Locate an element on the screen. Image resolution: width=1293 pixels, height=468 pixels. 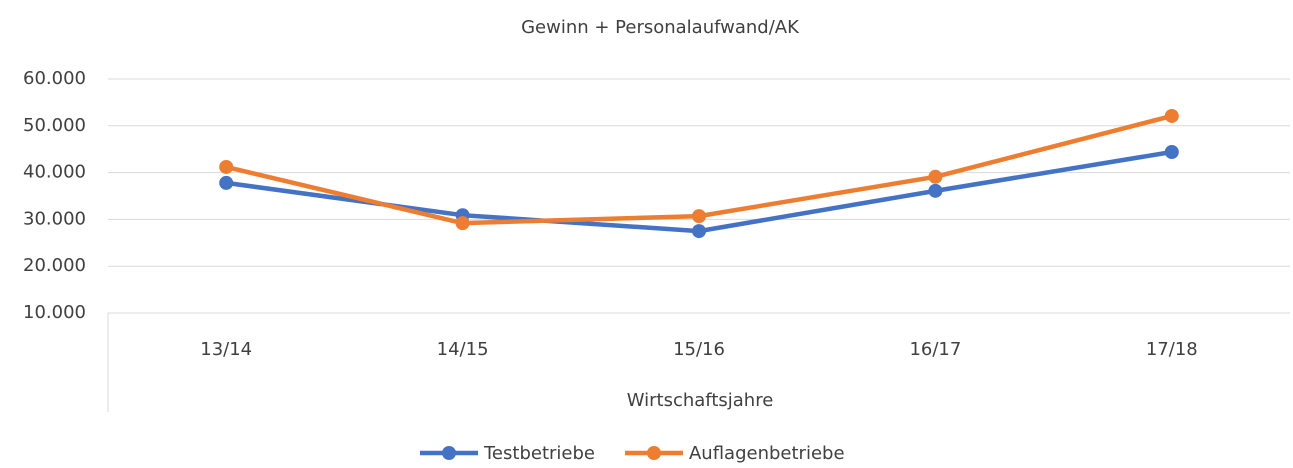
y-tick-label: 20.000 is located at coordinates (54, 265).